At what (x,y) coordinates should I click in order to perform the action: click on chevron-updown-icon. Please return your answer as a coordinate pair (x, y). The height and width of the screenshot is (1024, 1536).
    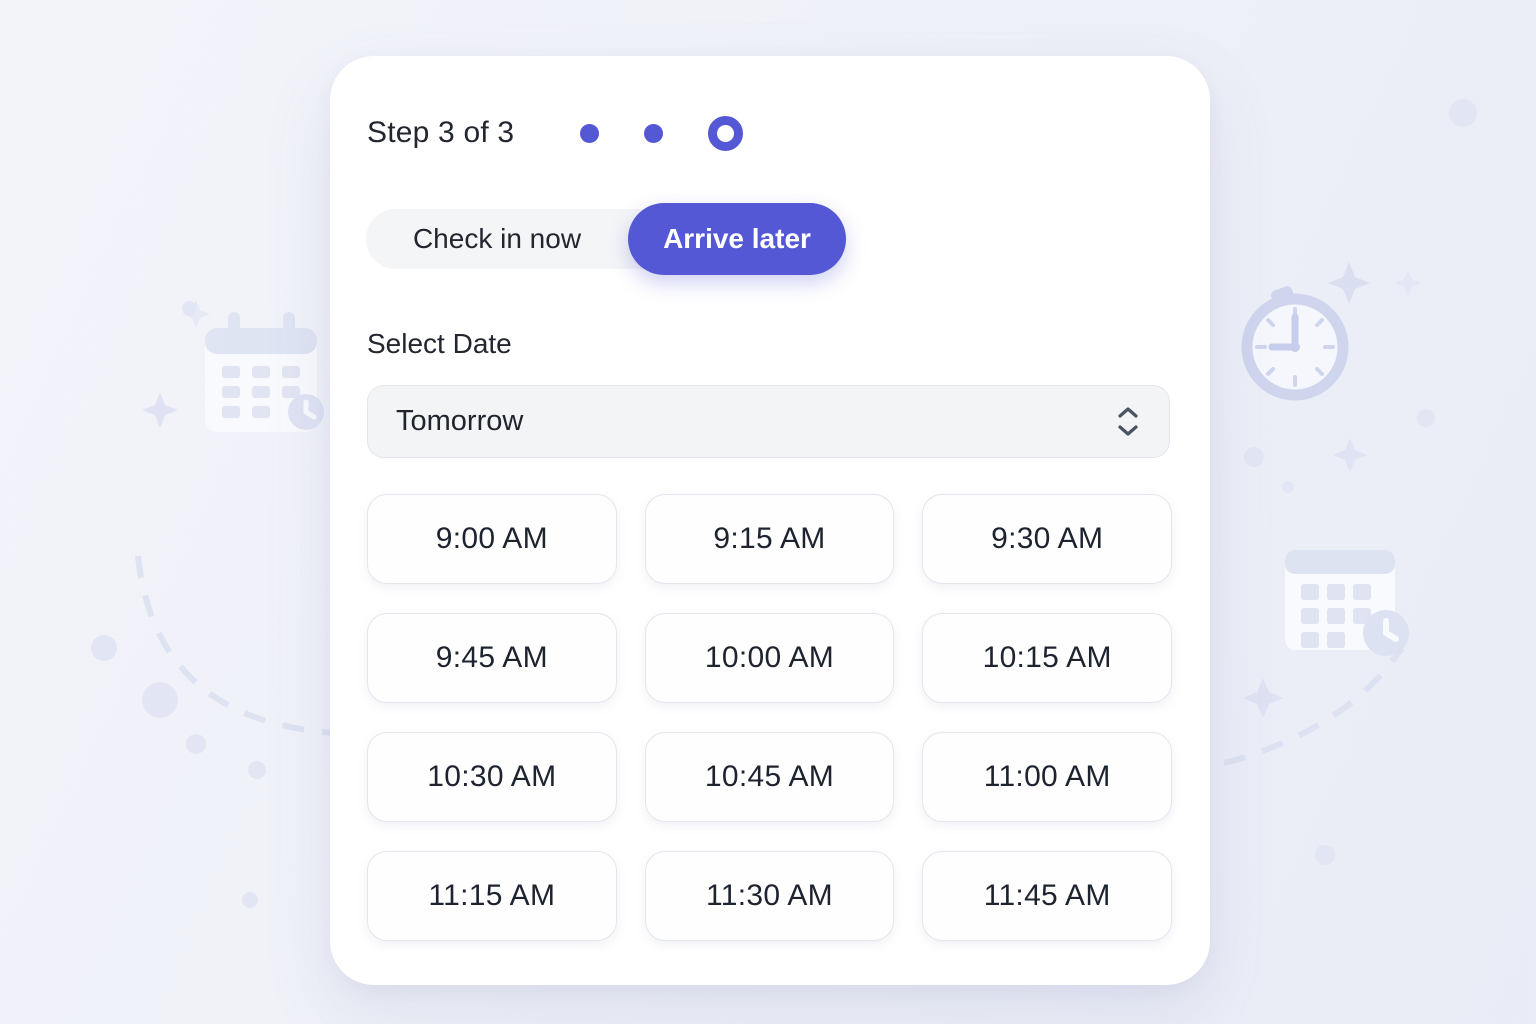
    Looking at the image, I should click on (1128, 422).